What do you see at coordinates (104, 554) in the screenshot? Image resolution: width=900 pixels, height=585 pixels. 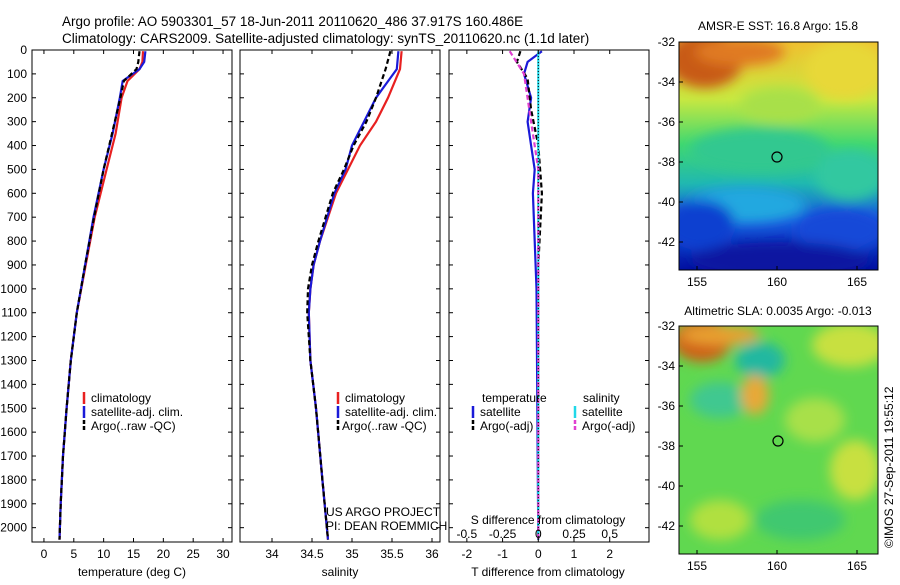 I see `x-tick-label: 10` at bounding box center [104, 554].